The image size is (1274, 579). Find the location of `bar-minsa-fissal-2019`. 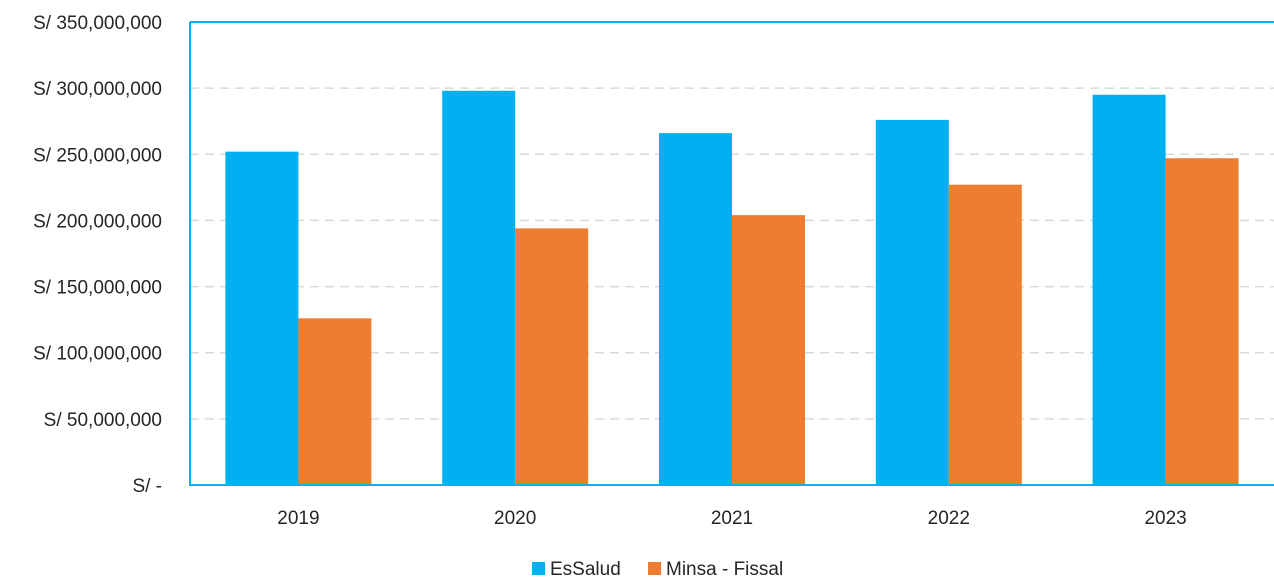

bar-minsa-fissal-2019 is located at coordinates (335, 401).